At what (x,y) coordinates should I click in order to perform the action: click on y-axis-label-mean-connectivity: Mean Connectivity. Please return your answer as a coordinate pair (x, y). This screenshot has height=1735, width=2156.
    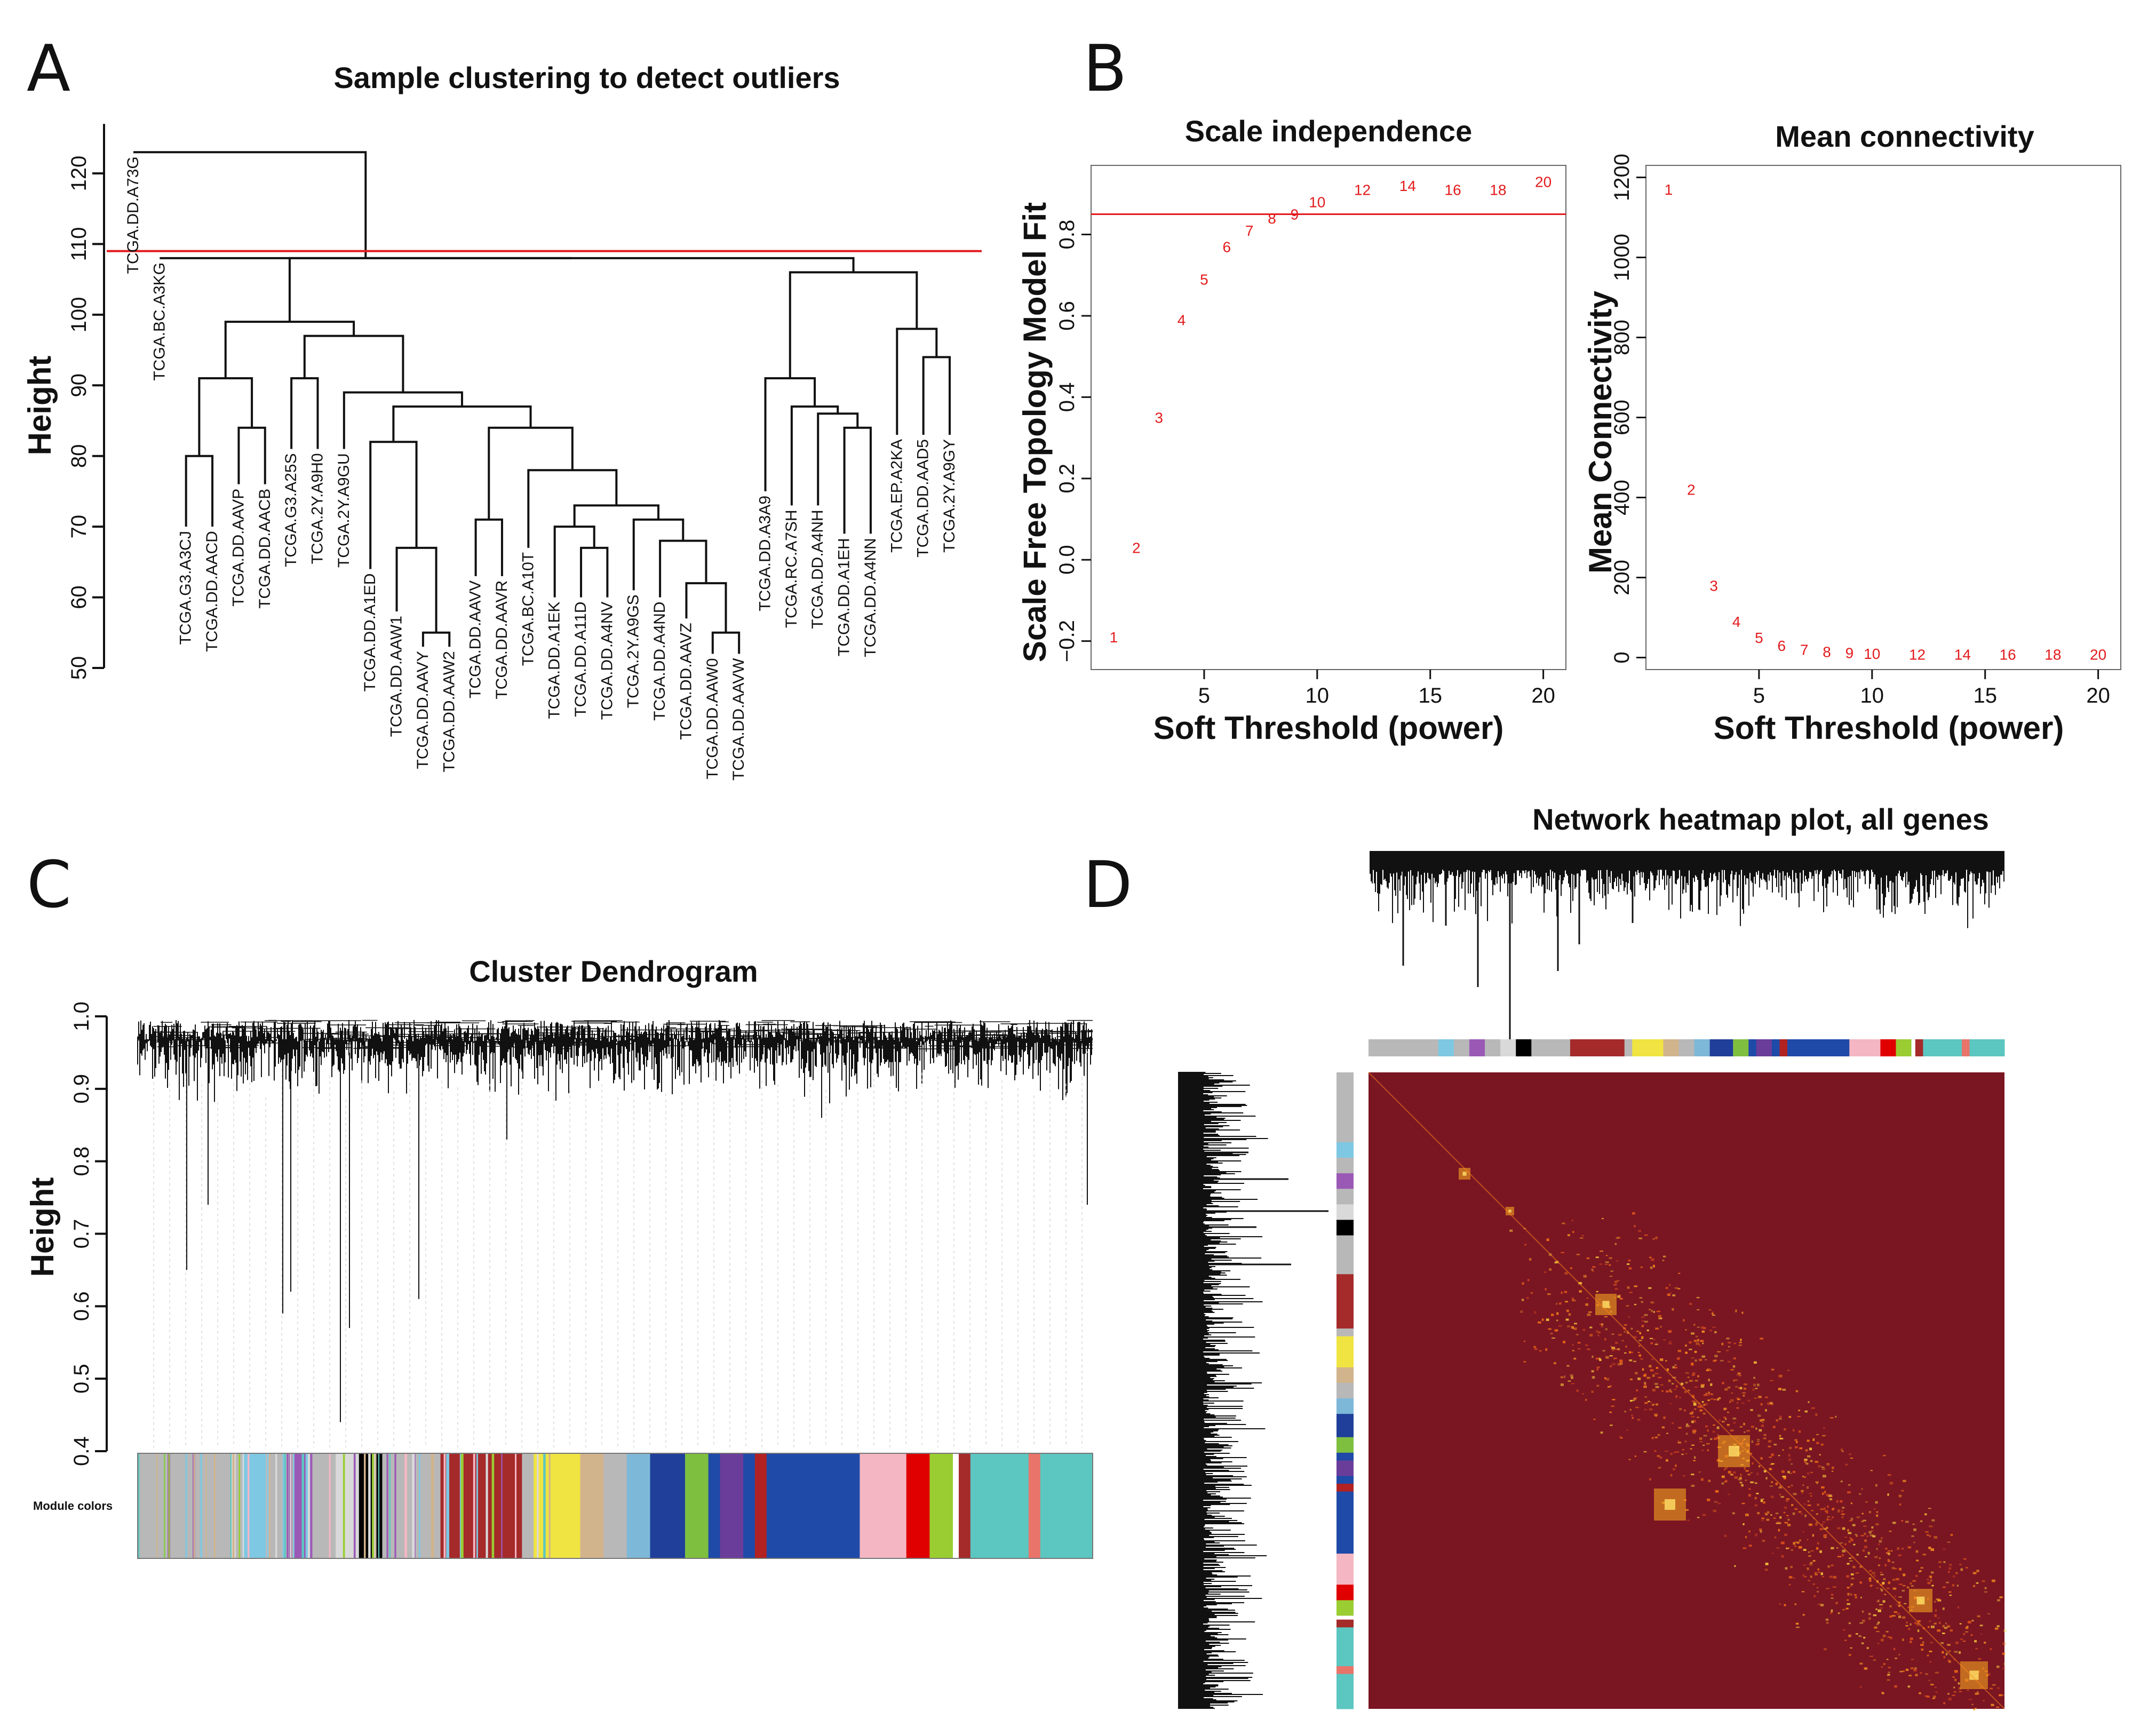
    Looking at the image, I should click on (1600, 432).